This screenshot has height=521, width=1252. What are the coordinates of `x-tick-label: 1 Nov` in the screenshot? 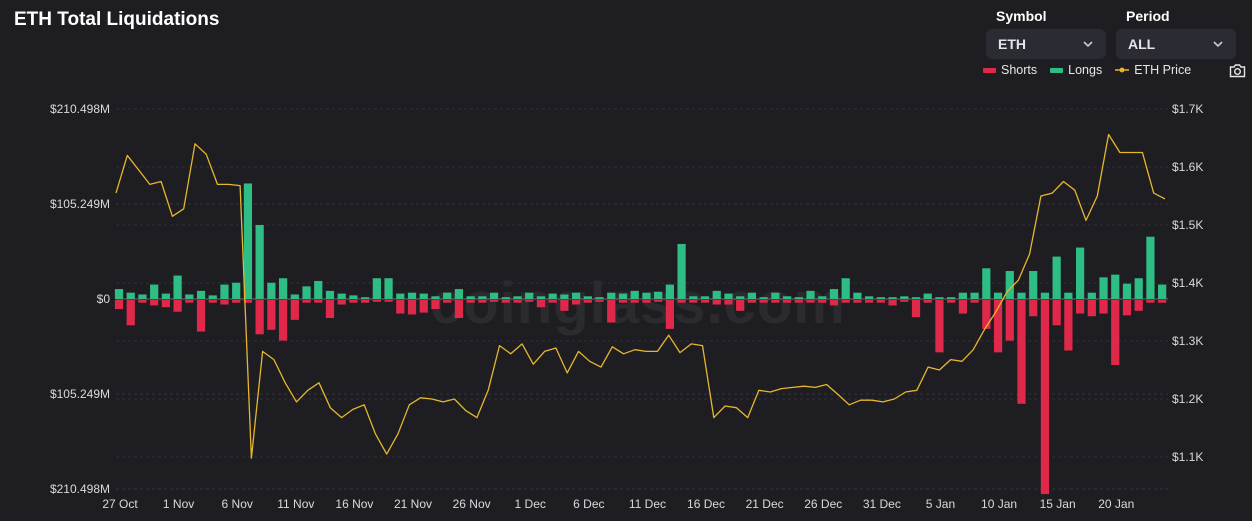 It's located at (178, 504).